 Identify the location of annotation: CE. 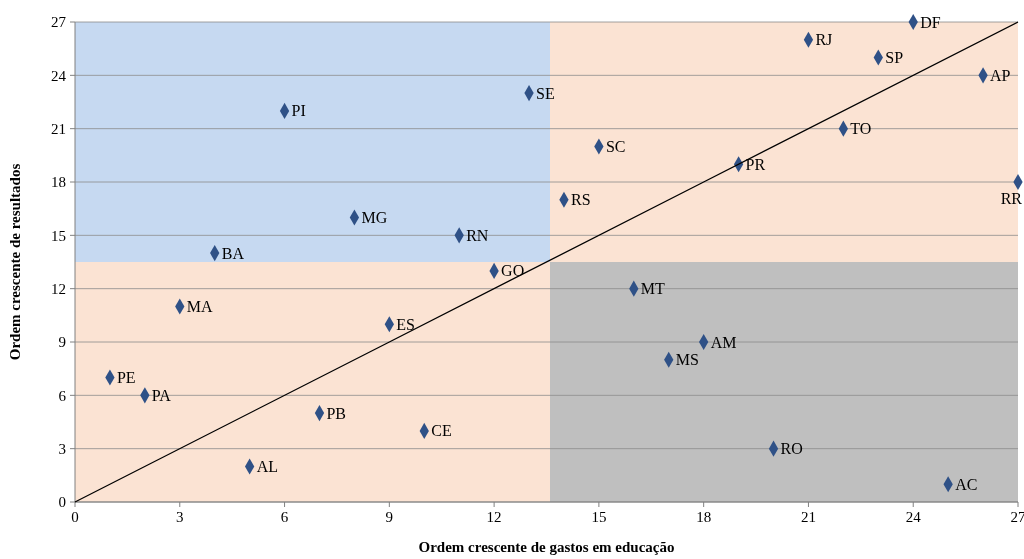
(441, 431).